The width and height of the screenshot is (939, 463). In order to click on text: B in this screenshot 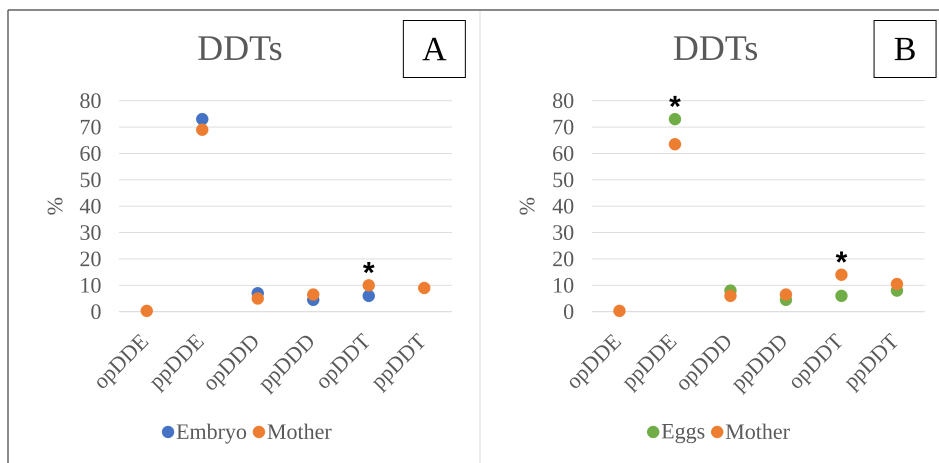, I will do `click(904, 49)`.